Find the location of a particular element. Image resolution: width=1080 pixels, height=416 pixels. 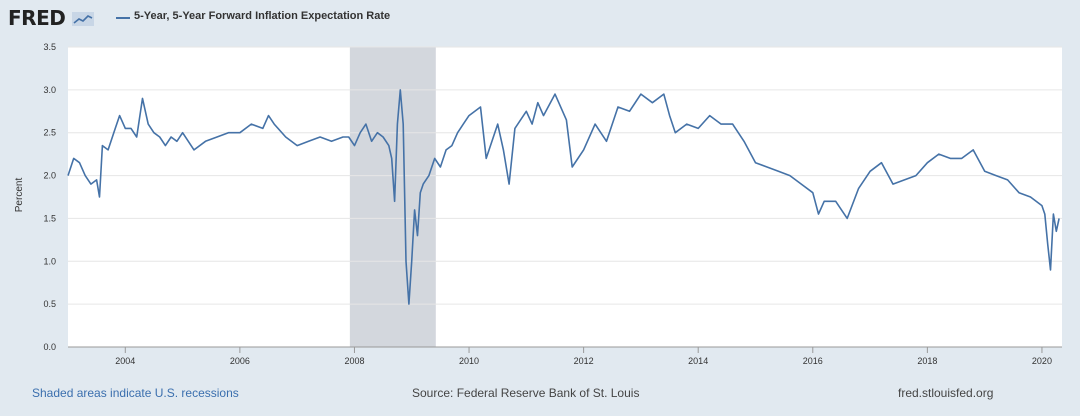

y-tick-labels: 0.0 0.5 1.0 1.5 2.0 2.5 3.0 3.5 is located at coordinates (49, 197).